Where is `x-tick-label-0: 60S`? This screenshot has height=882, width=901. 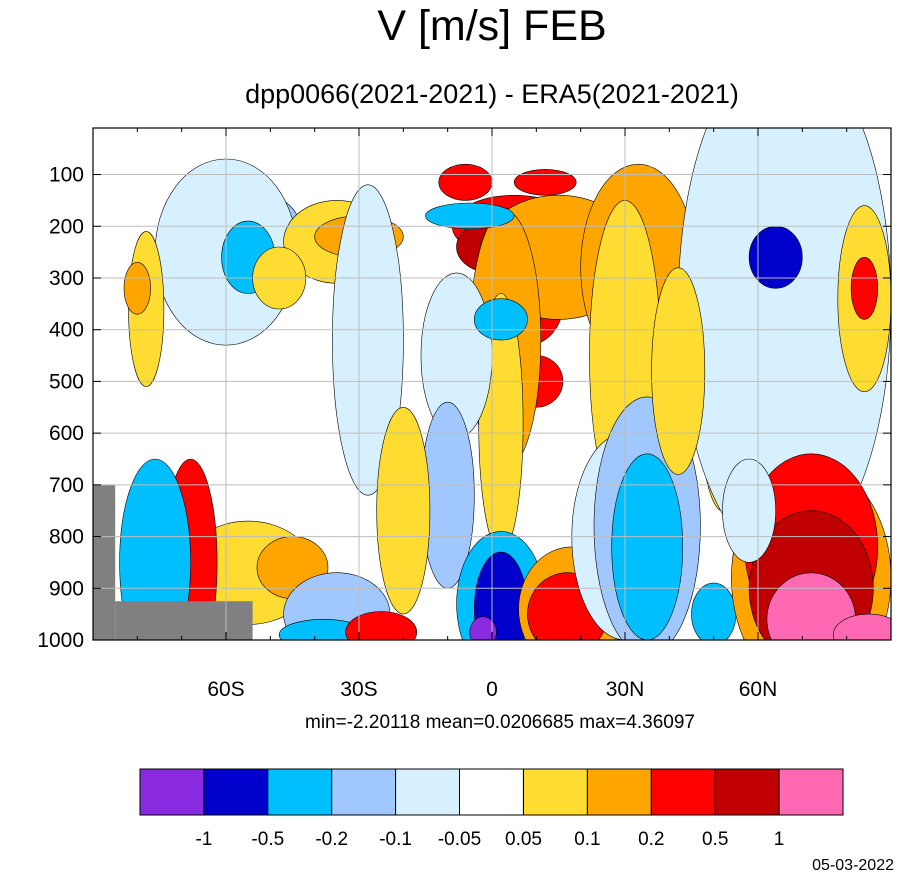 x-tick-label-0: 60S is located at coordinates (225, 689).